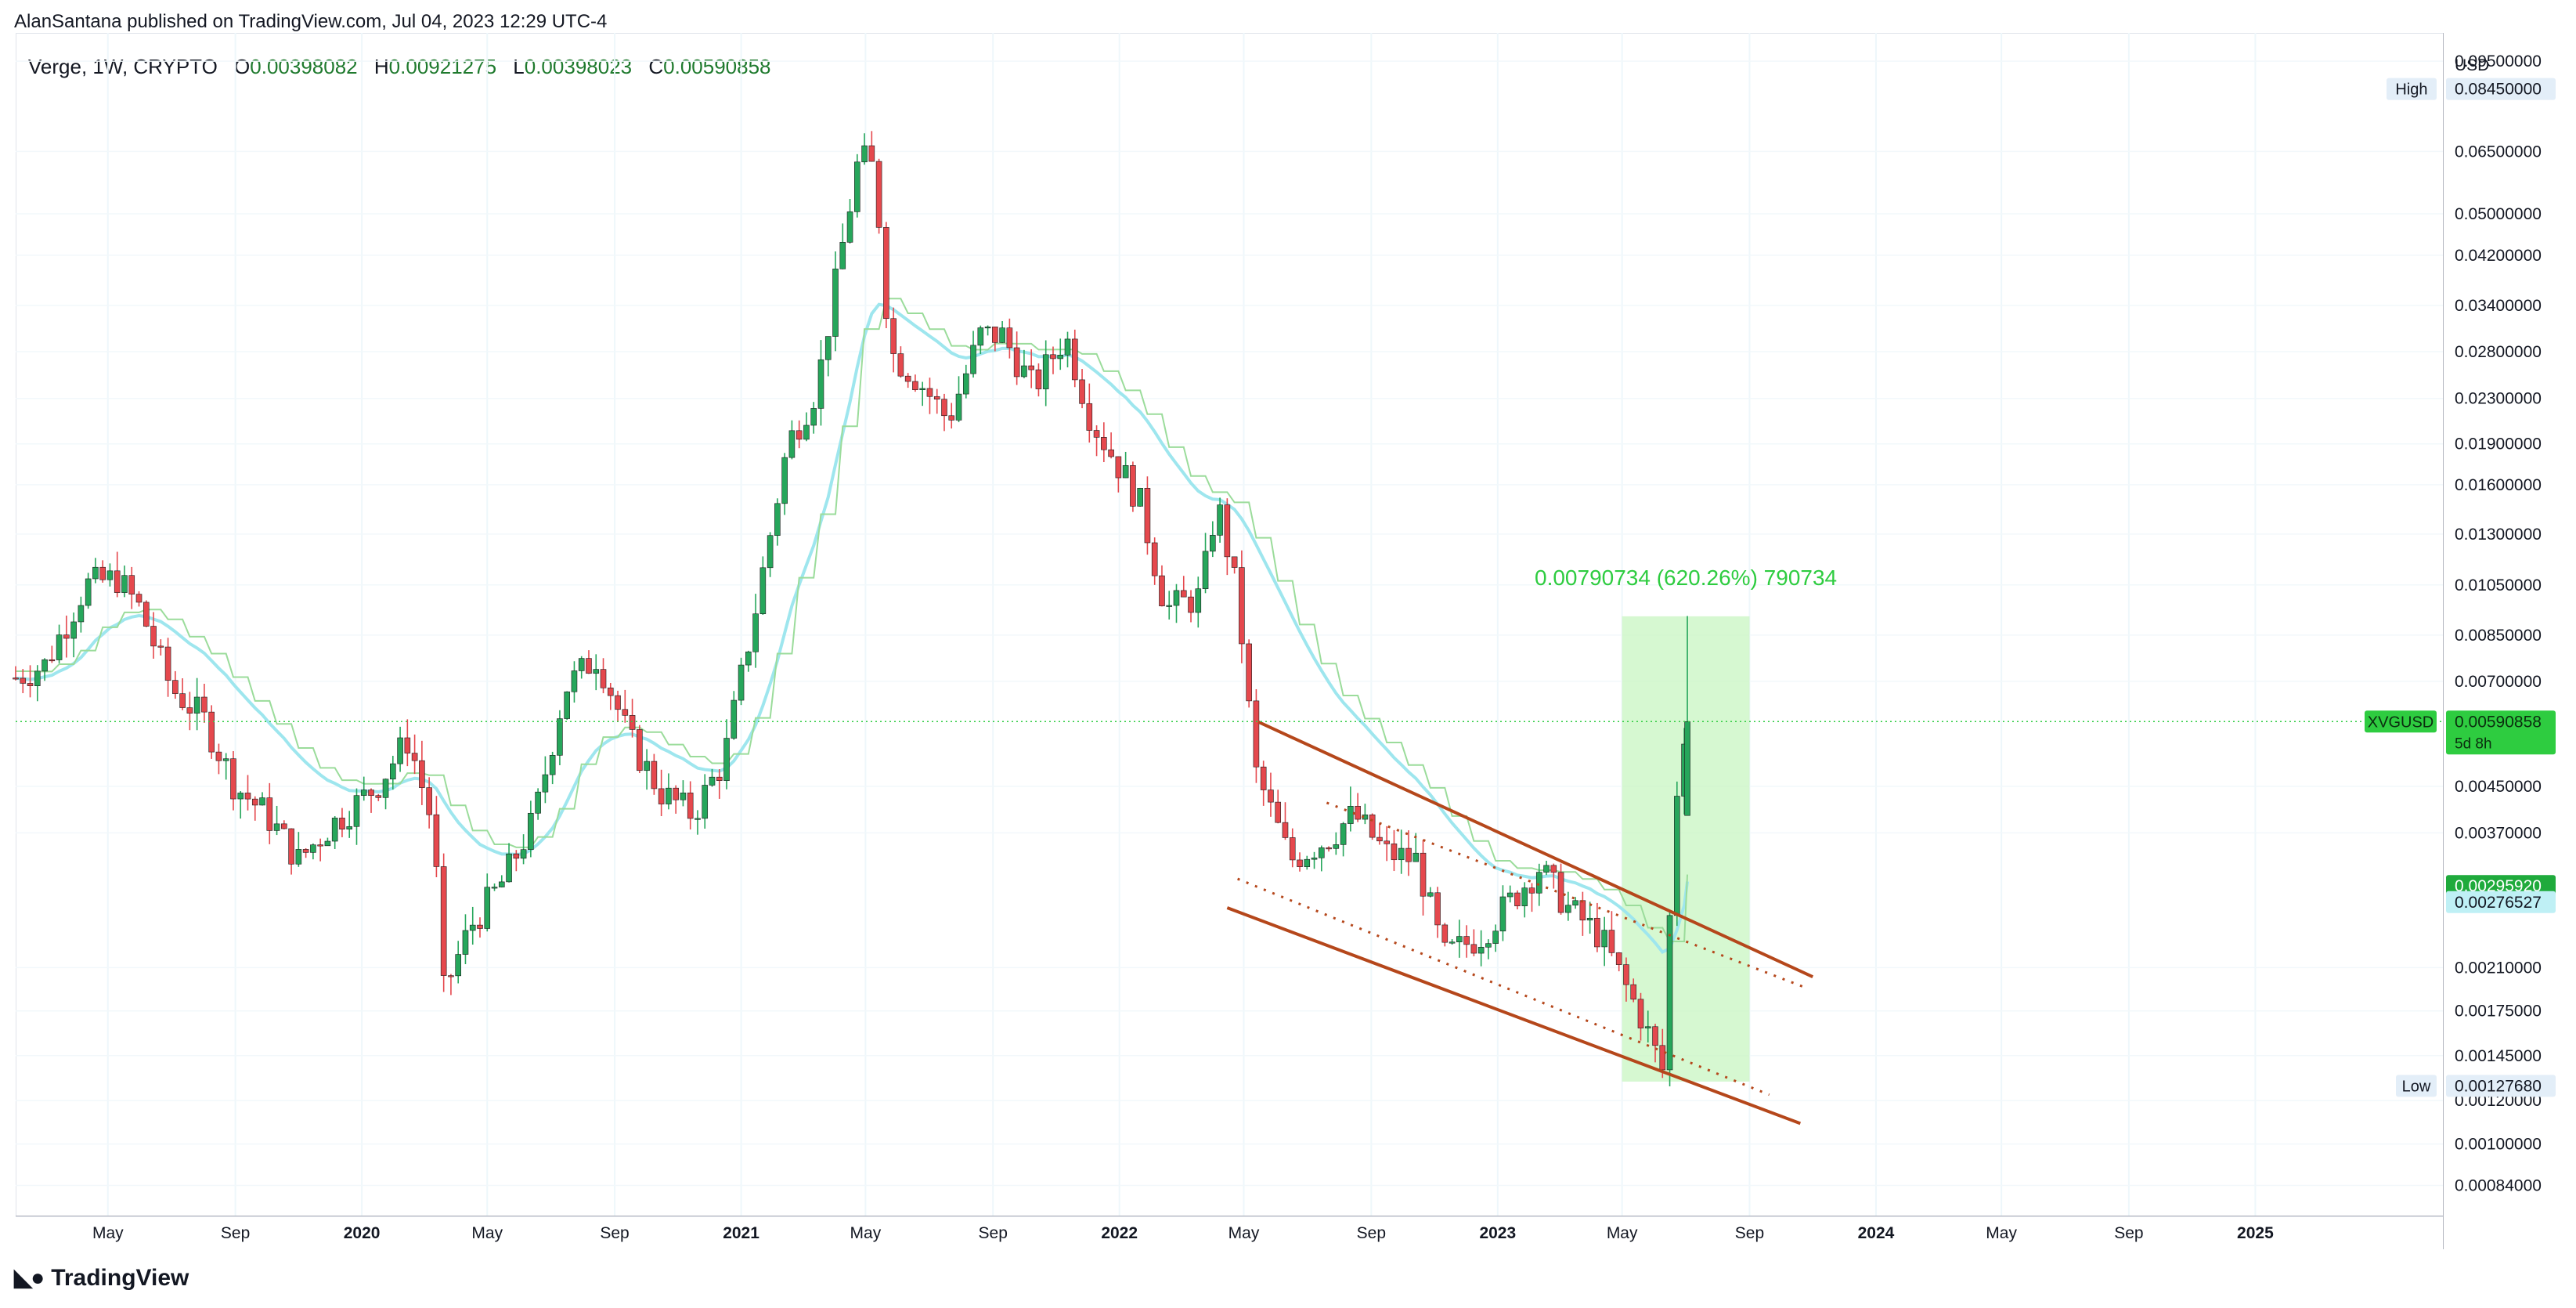 This screenshot has height=1308, width=2576. I want to click on footer-brand: ◣● TradingView, so click(101, 1278).